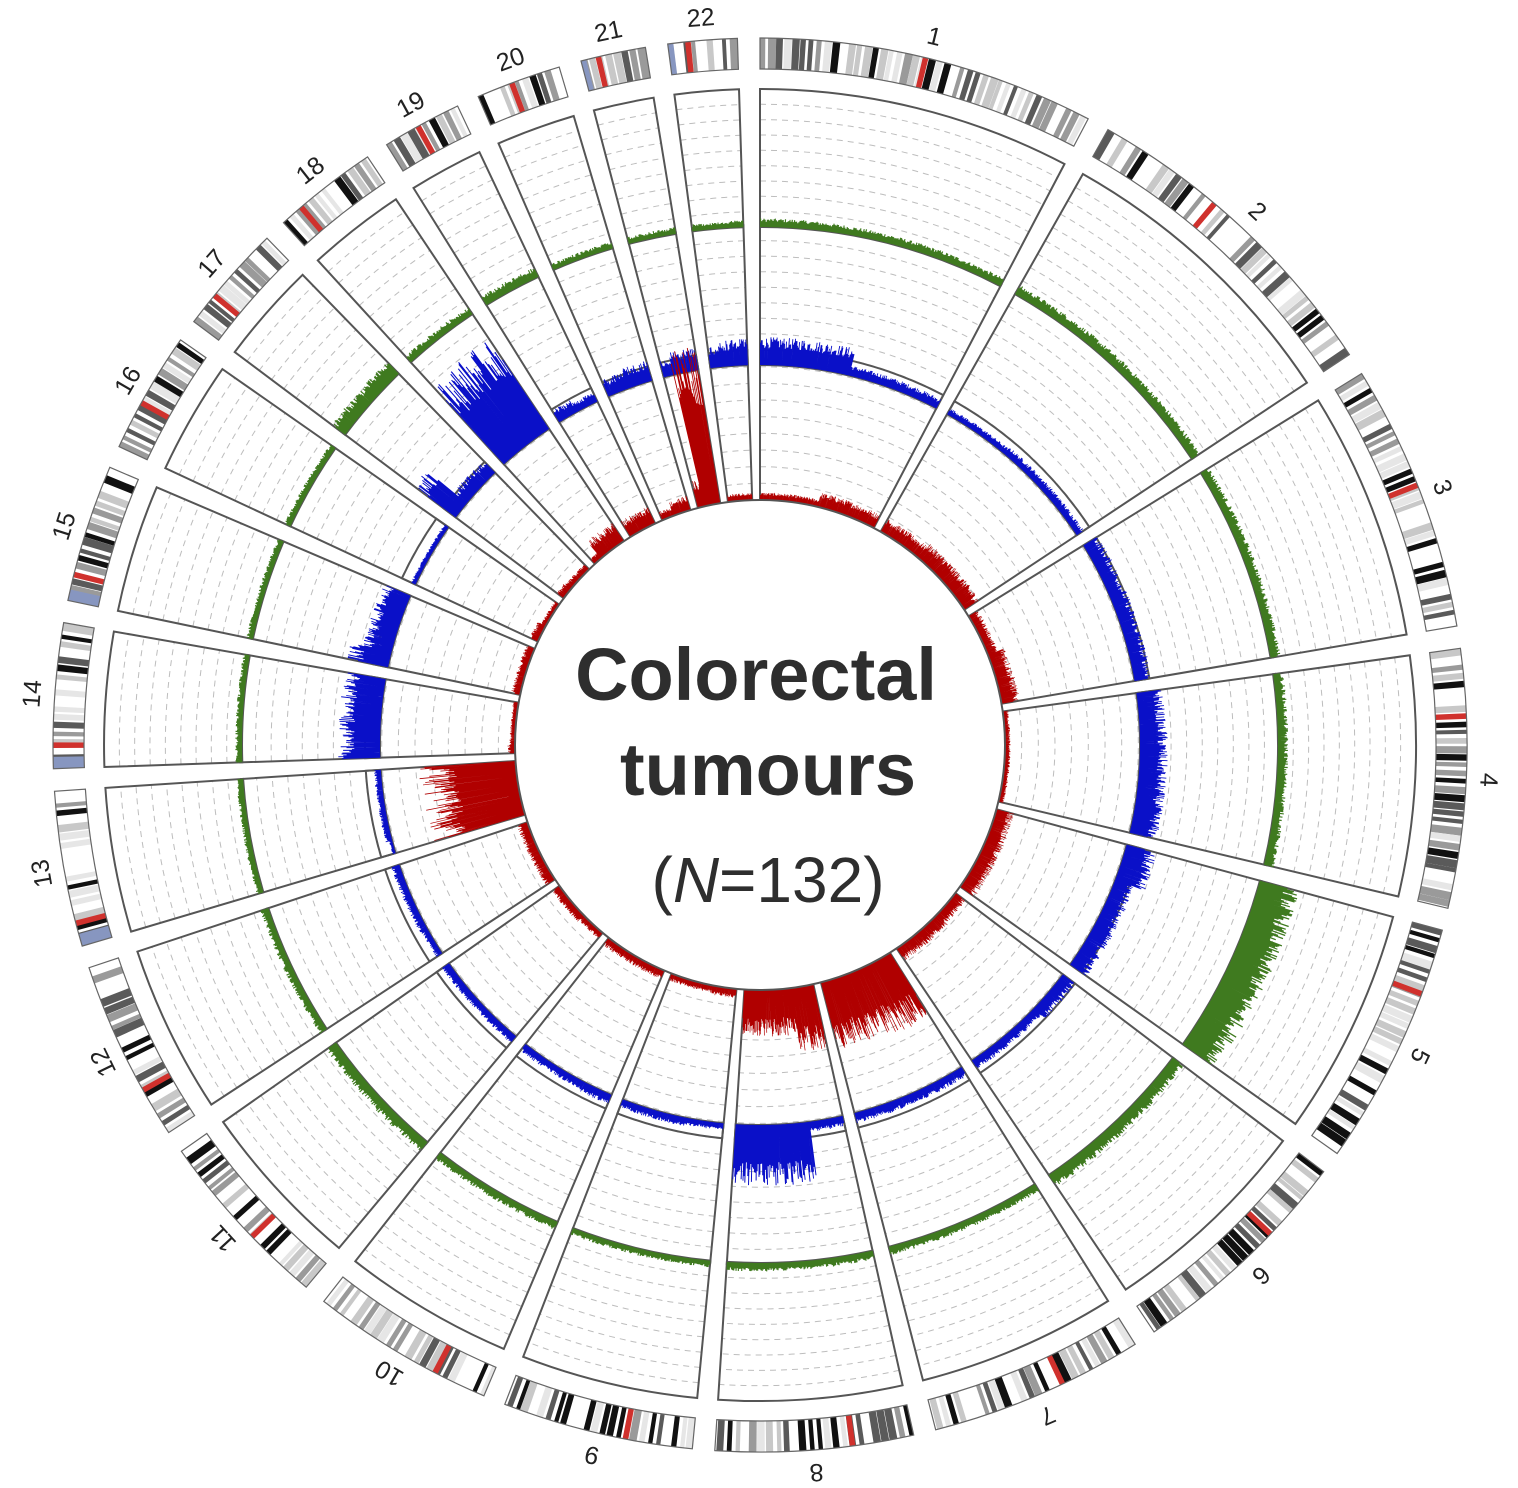  What do you see at coordinates (592, 1455) in the screenshot?
I see `label-chr-9: 9` at bounding box center [592, 1455].